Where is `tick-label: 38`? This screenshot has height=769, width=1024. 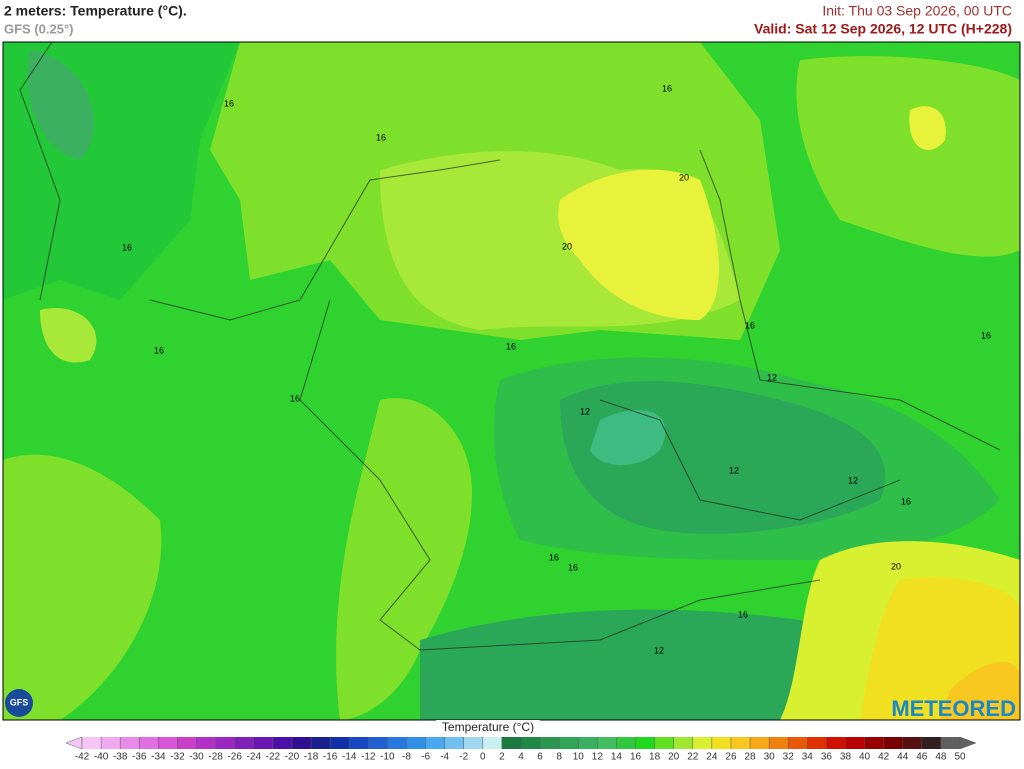
tick-label: 38 is located at coordinates (846, 757).